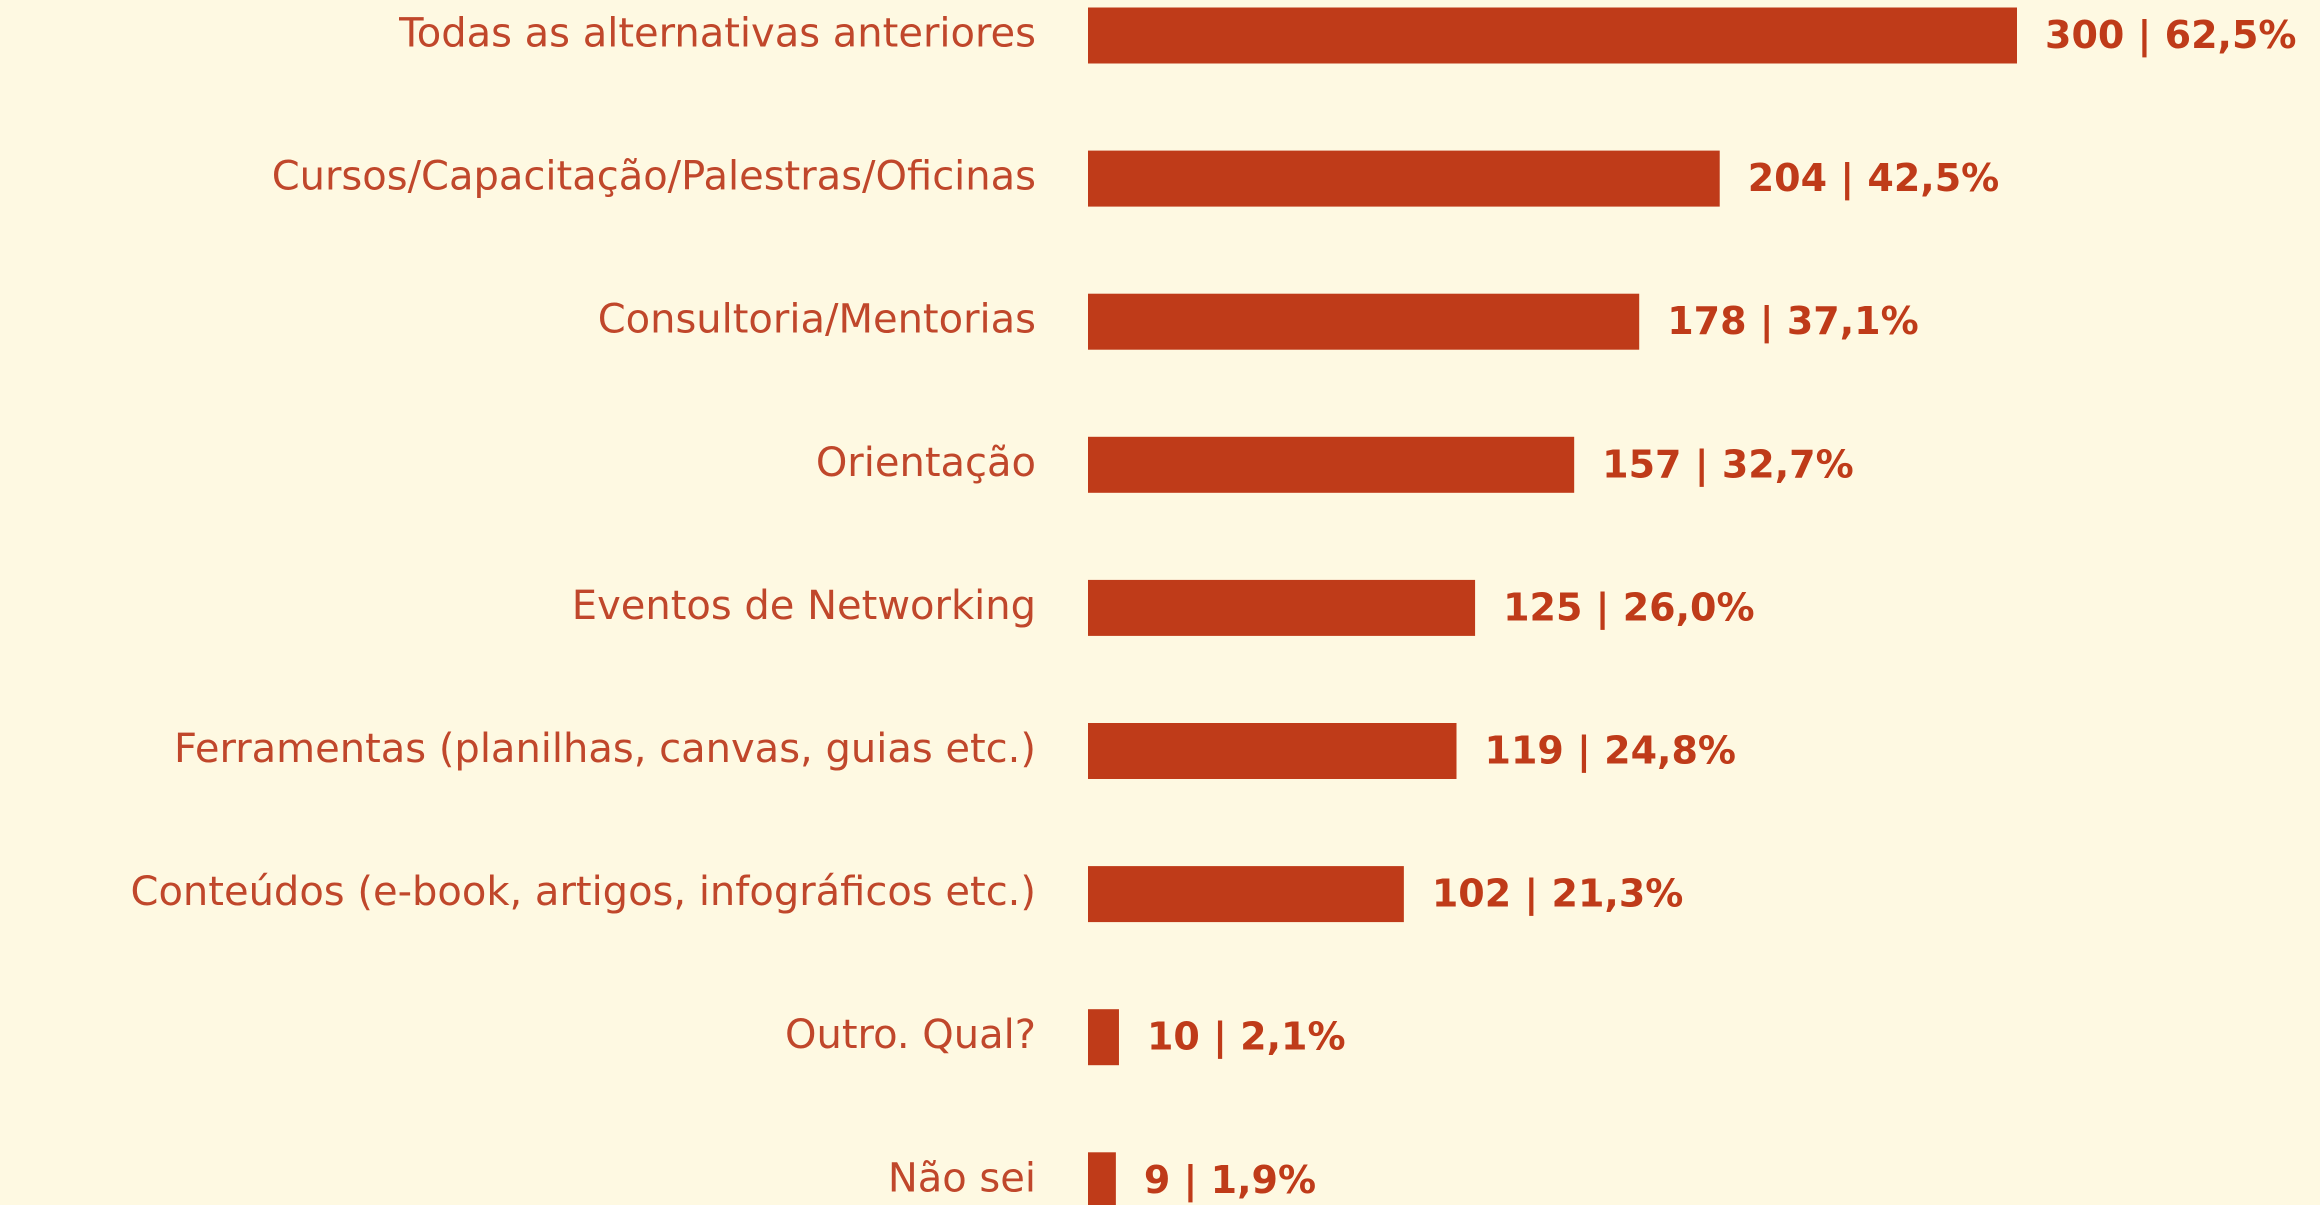 This screenshot has height=1205, width=2320. What do you see at coordinates (926, 463) in the screenshot?
I see `category-label: Orientação` at bounding box center [926, 463].